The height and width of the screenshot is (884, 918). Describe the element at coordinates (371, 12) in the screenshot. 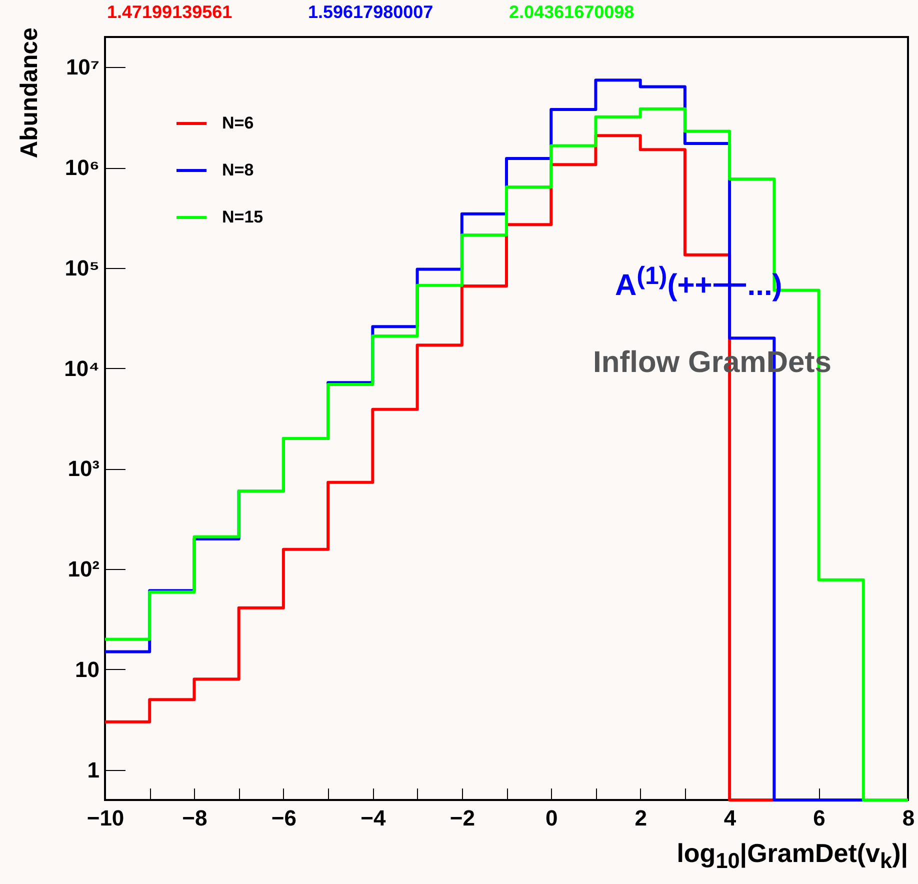

I see `text: 1.59617980007` at that location.